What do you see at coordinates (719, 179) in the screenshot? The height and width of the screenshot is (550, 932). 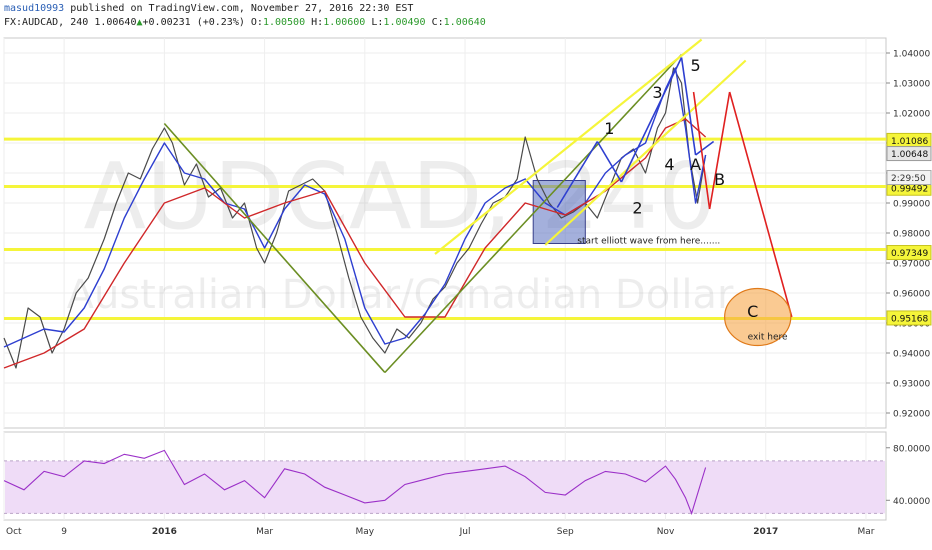 I see `wave-label: B` at bounding box center [719, 179].